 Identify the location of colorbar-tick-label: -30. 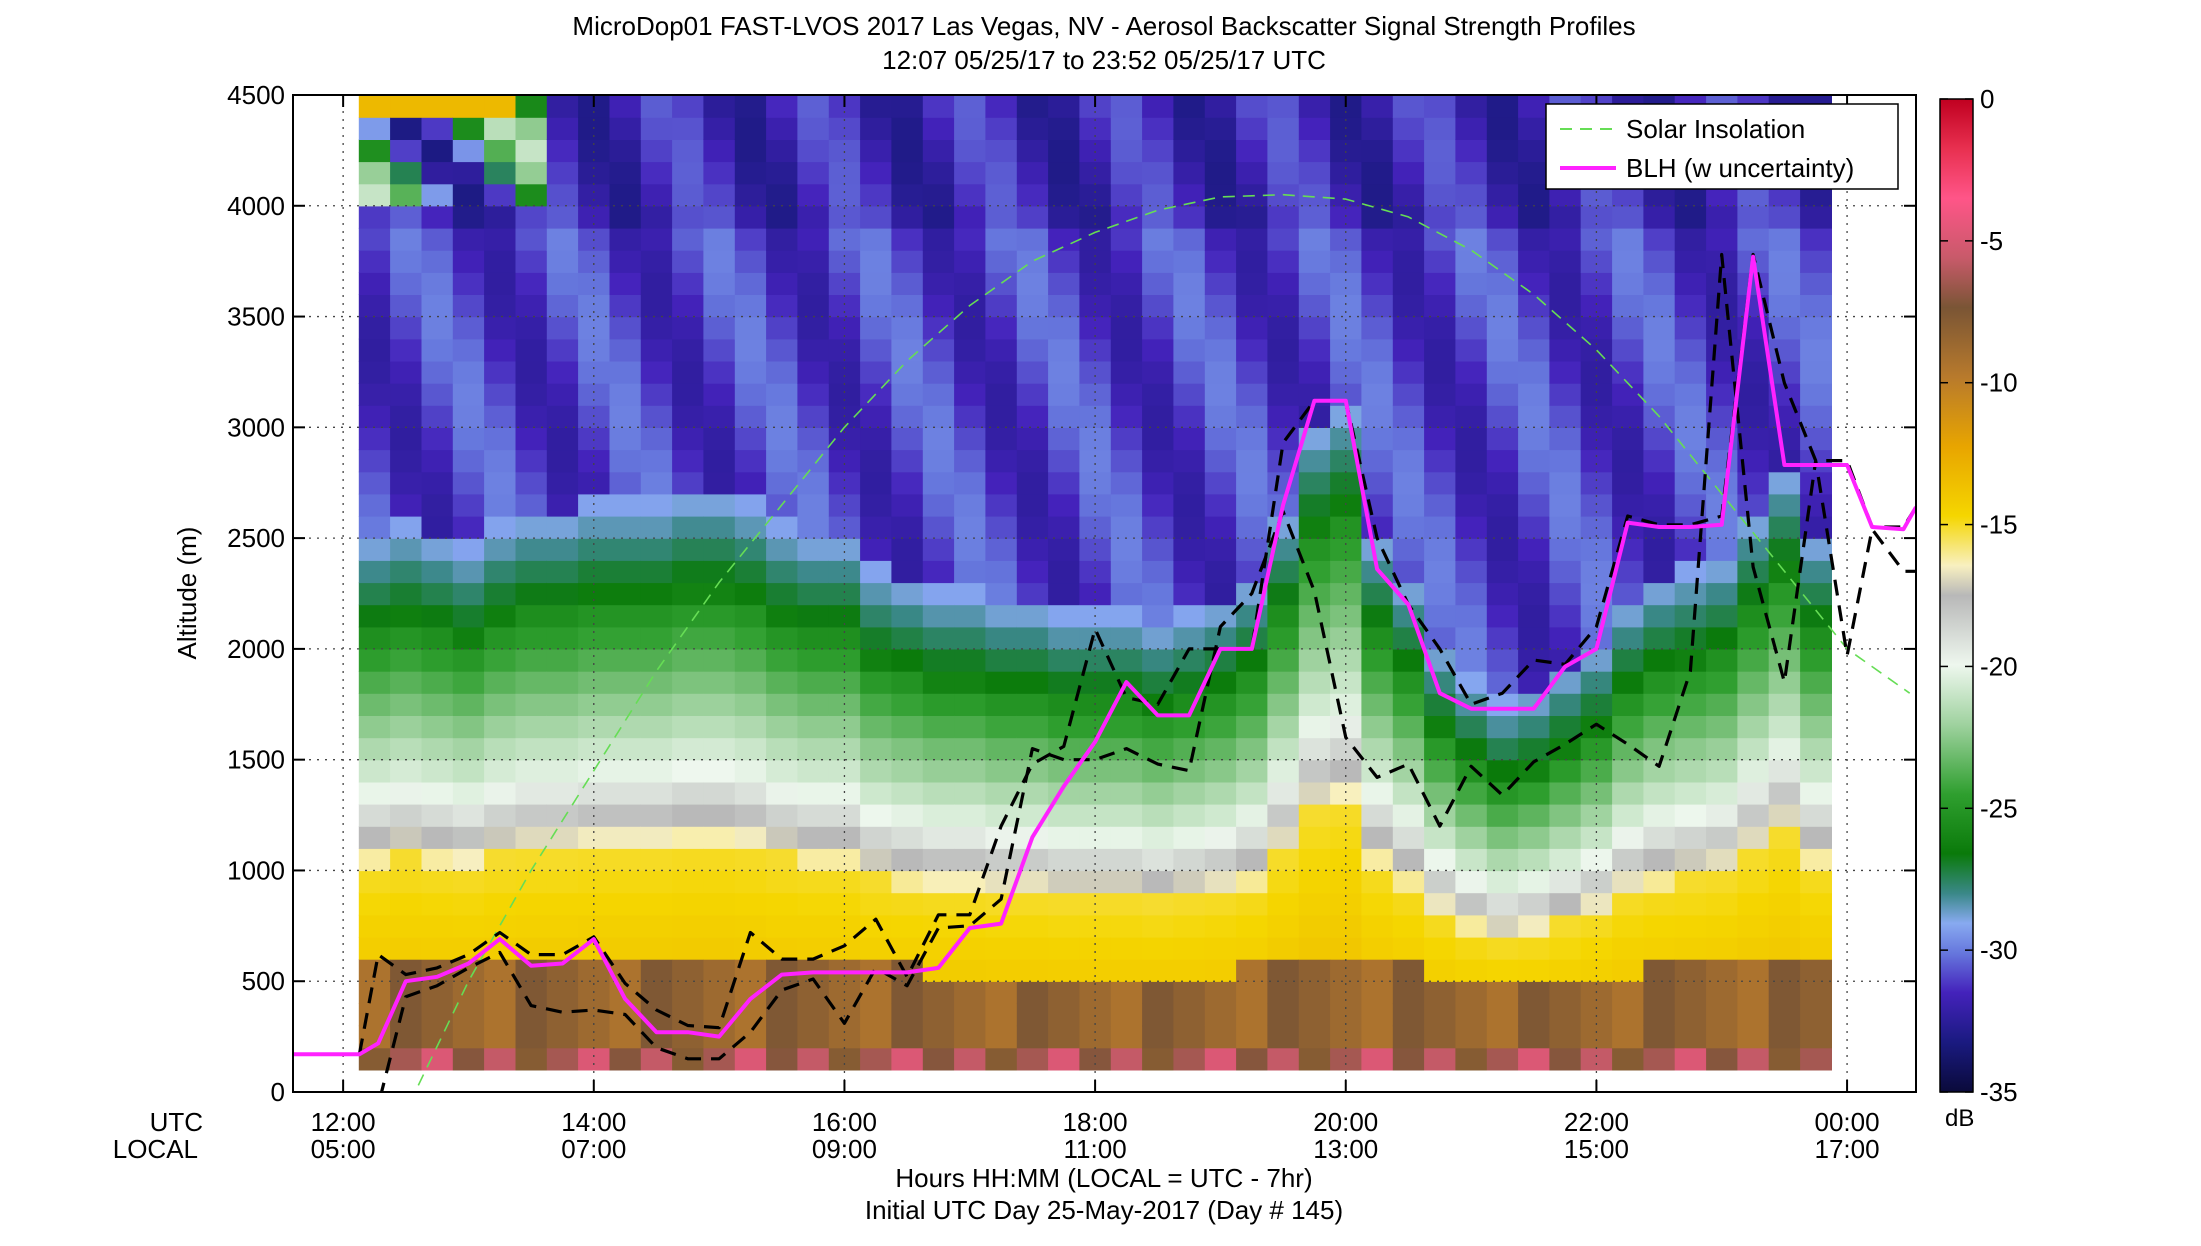
(1999, 950).